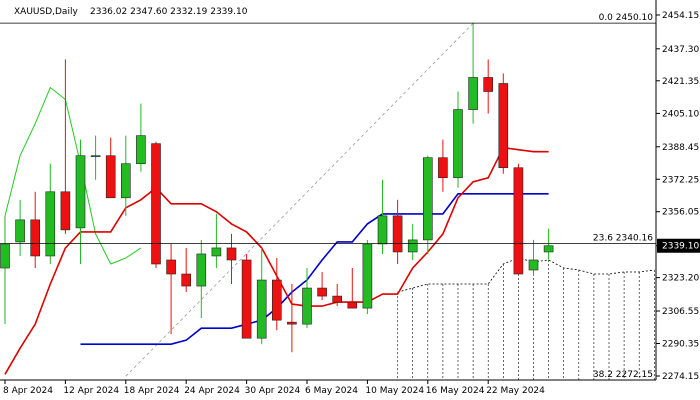 Image resolution: width=700 pixels, height=400 pixels. I want to click on ichimoku-cloud, so click(526, 318).